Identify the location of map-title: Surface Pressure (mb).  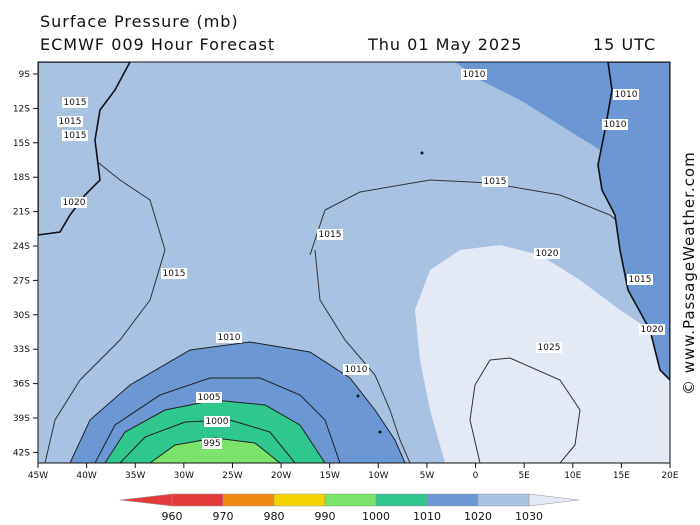
(139, 21).